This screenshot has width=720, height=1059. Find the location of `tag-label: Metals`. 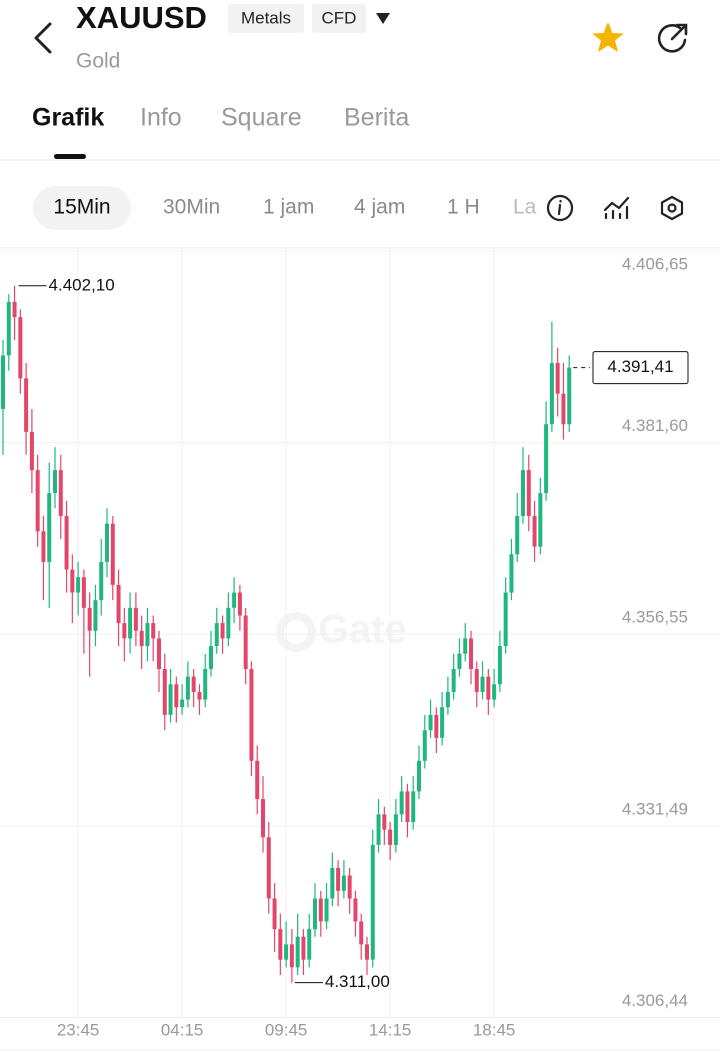

tag-label: Metals is located at coordinates (266, 17).